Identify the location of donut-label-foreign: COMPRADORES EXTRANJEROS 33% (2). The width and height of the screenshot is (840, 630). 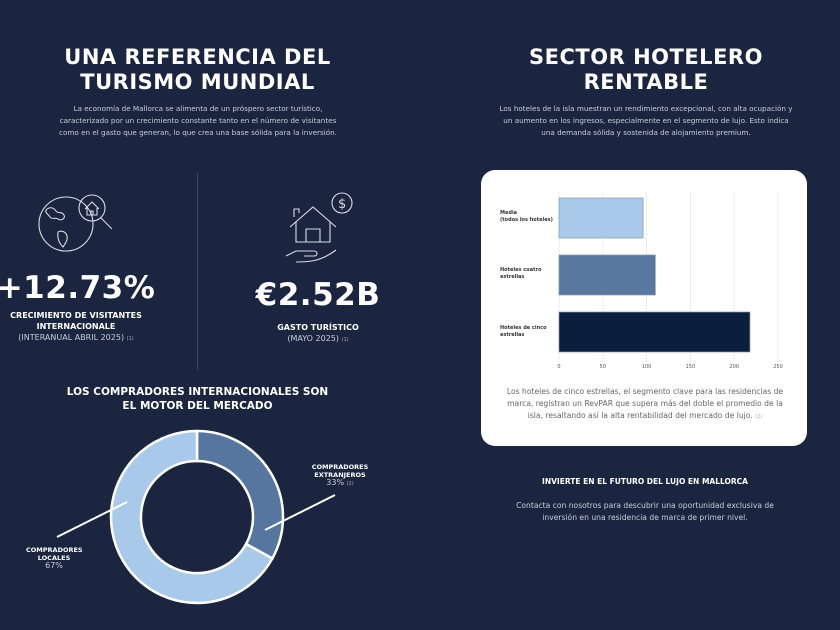
(340, 475).